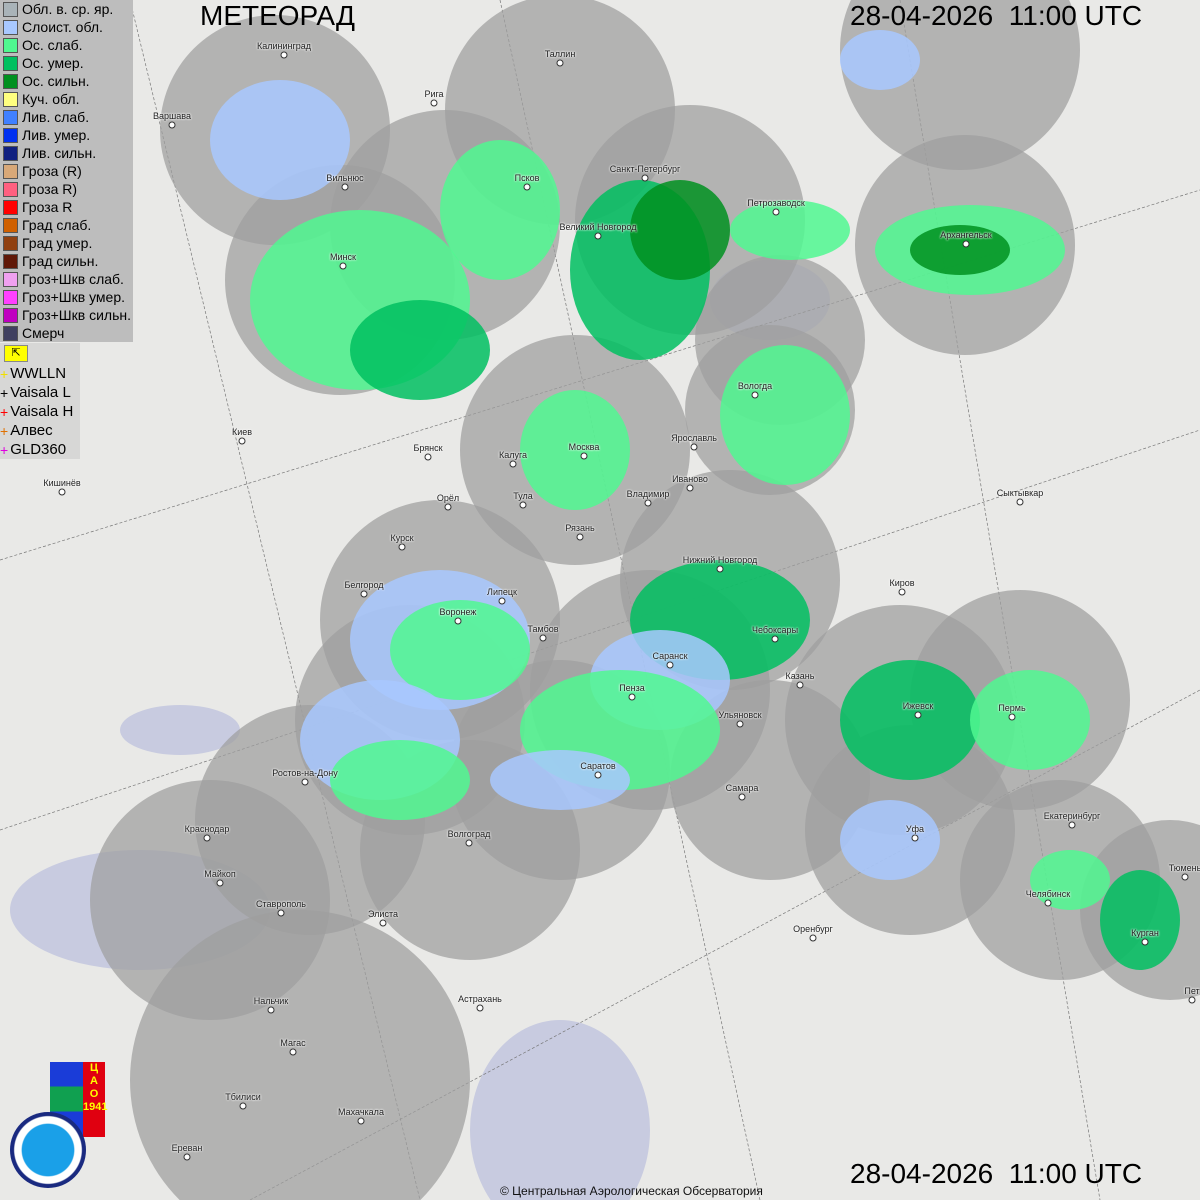 The width and height of the screenshot is (1200, 1200). I want to click on city-label: Минск, so click(343, 257).